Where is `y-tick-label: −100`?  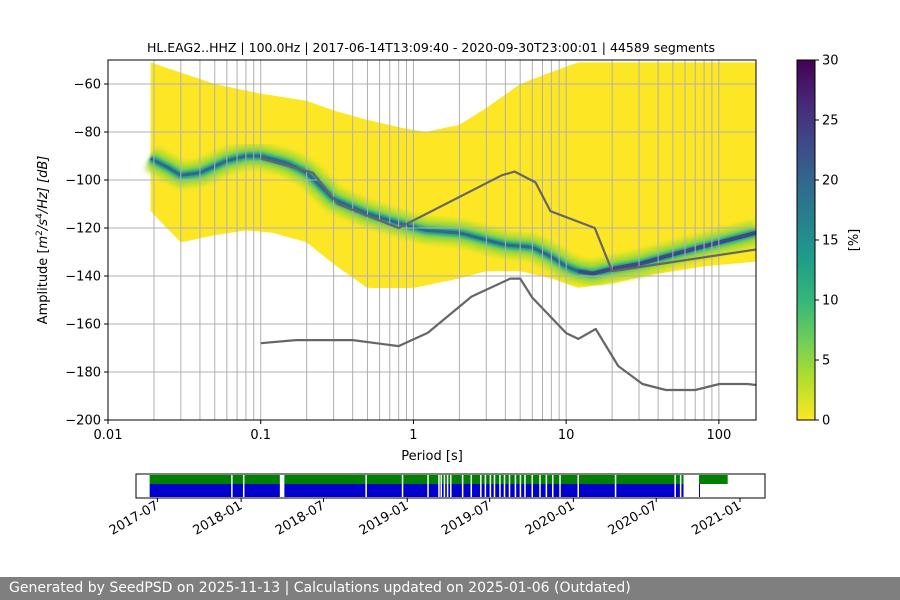 y-tick-label: −100 is located at coordinates (83, 181).